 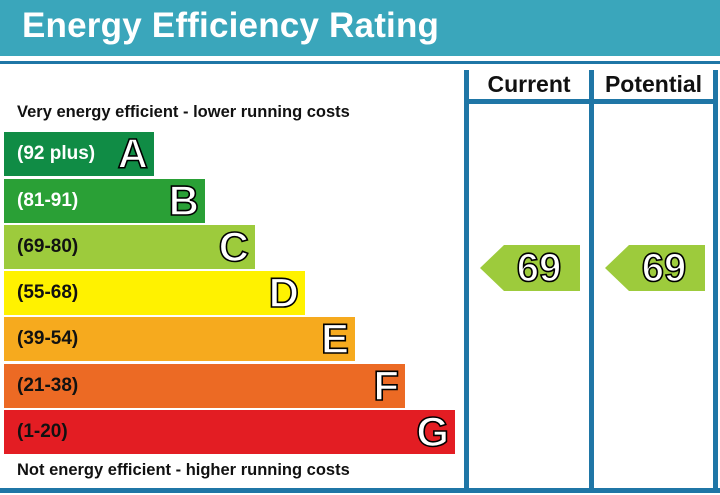 What do you see at coordinates (154, 292) in the screenshot?
I see `band-d: (55-68) D` at bounding box center [154, 292].